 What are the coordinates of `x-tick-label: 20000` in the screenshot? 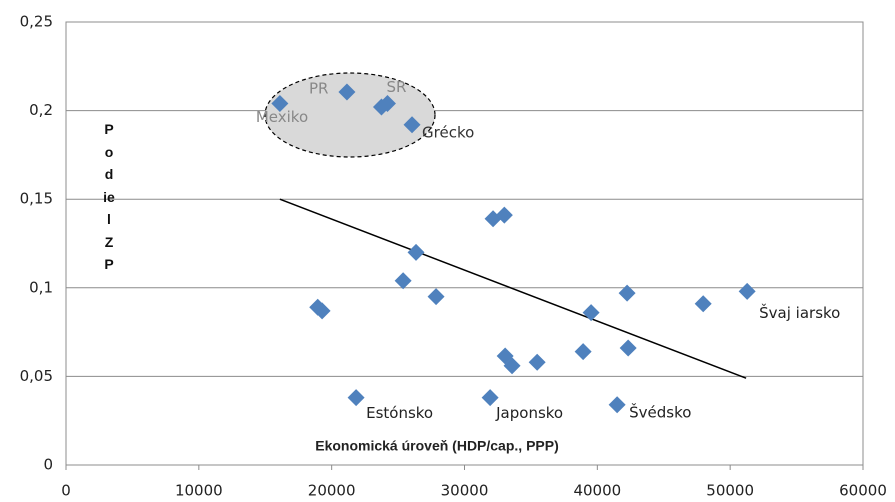 It's located at (332, 491).